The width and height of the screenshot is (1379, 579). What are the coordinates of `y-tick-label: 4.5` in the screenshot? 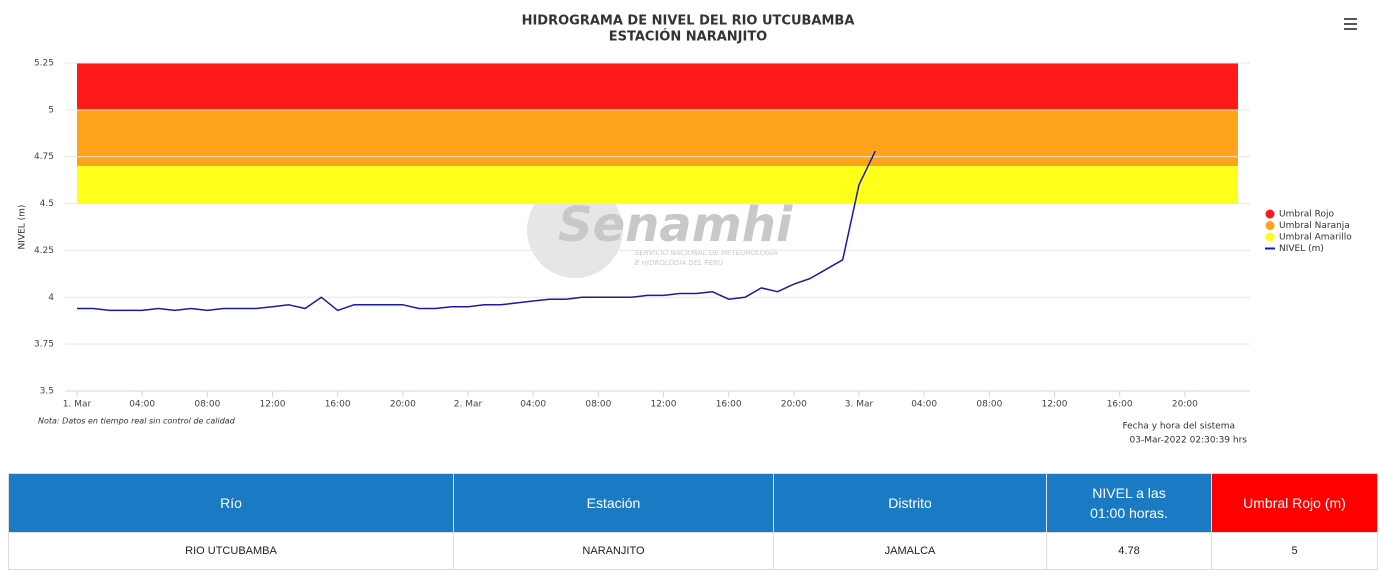 It's located at (47, 204).